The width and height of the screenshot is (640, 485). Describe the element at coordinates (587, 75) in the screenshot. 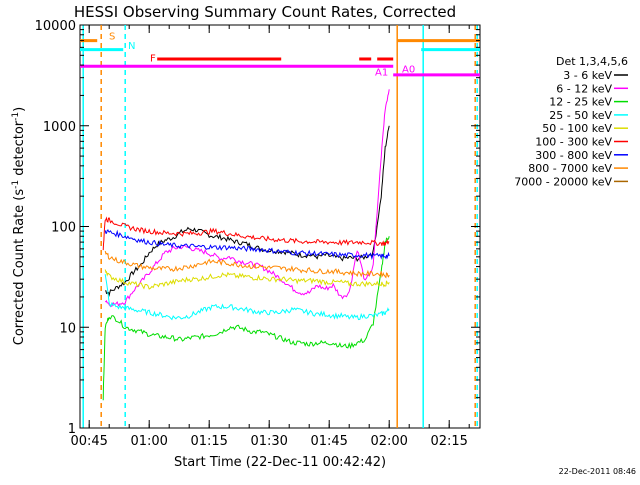

I see `legend-label-0: 3 - 6 keV` at that location.